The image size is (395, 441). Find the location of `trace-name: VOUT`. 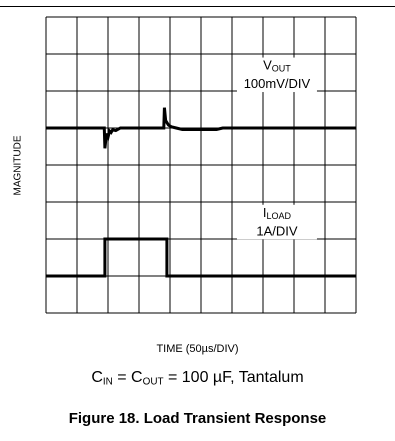

trace-name: VOUT is located at coordinates (277, 66).